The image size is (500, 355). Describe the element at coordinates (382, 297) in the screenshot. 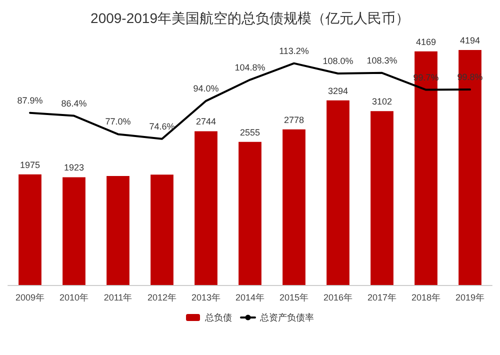

I see `x-tick-label: 2017年` at that location.